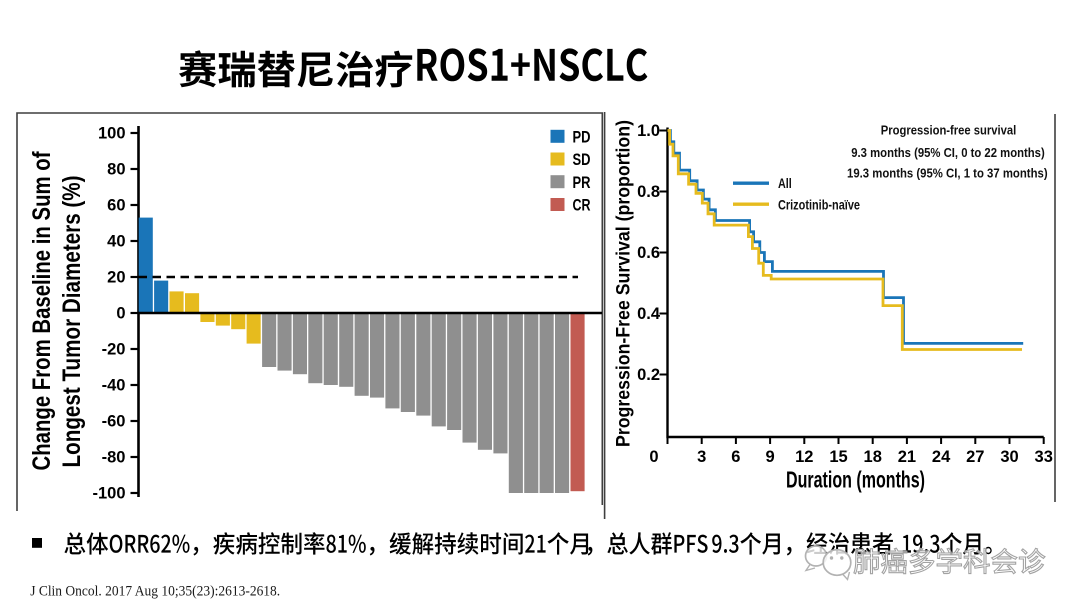  Describe the element at coordinates (582, 160) in the screenshot. I see `svg-text: SD` at that location.